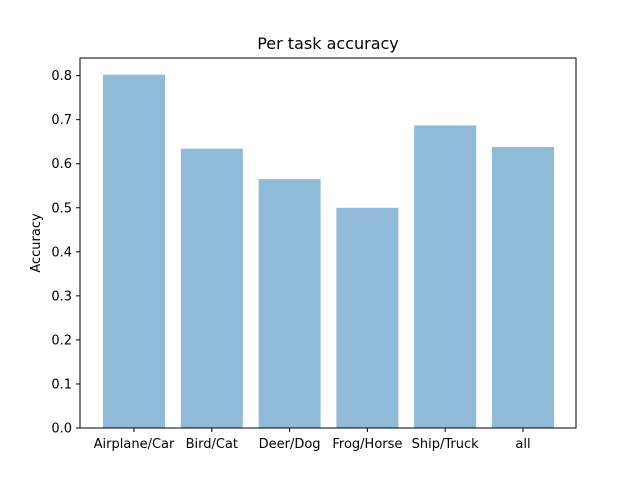 The height and width of the screenshot is (484, 640). Describe the element at coordinates (61, 340) in the screenshot. I see `y-tick-label: 0.2` at that location.